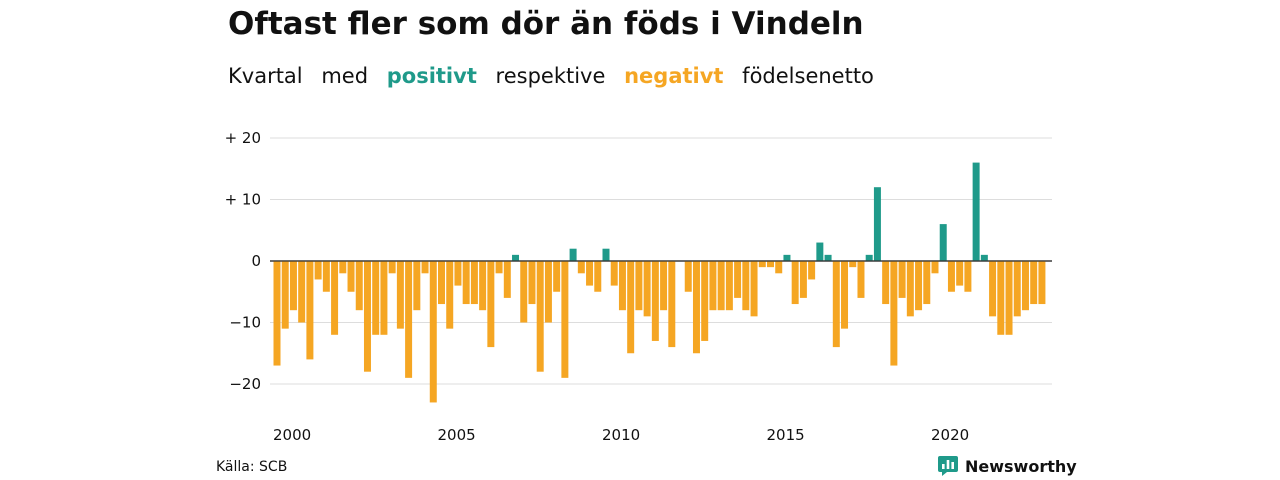 The image size is (1280, 480). I want to click on subtitle-negative-word: negativt, so click(674, 76).